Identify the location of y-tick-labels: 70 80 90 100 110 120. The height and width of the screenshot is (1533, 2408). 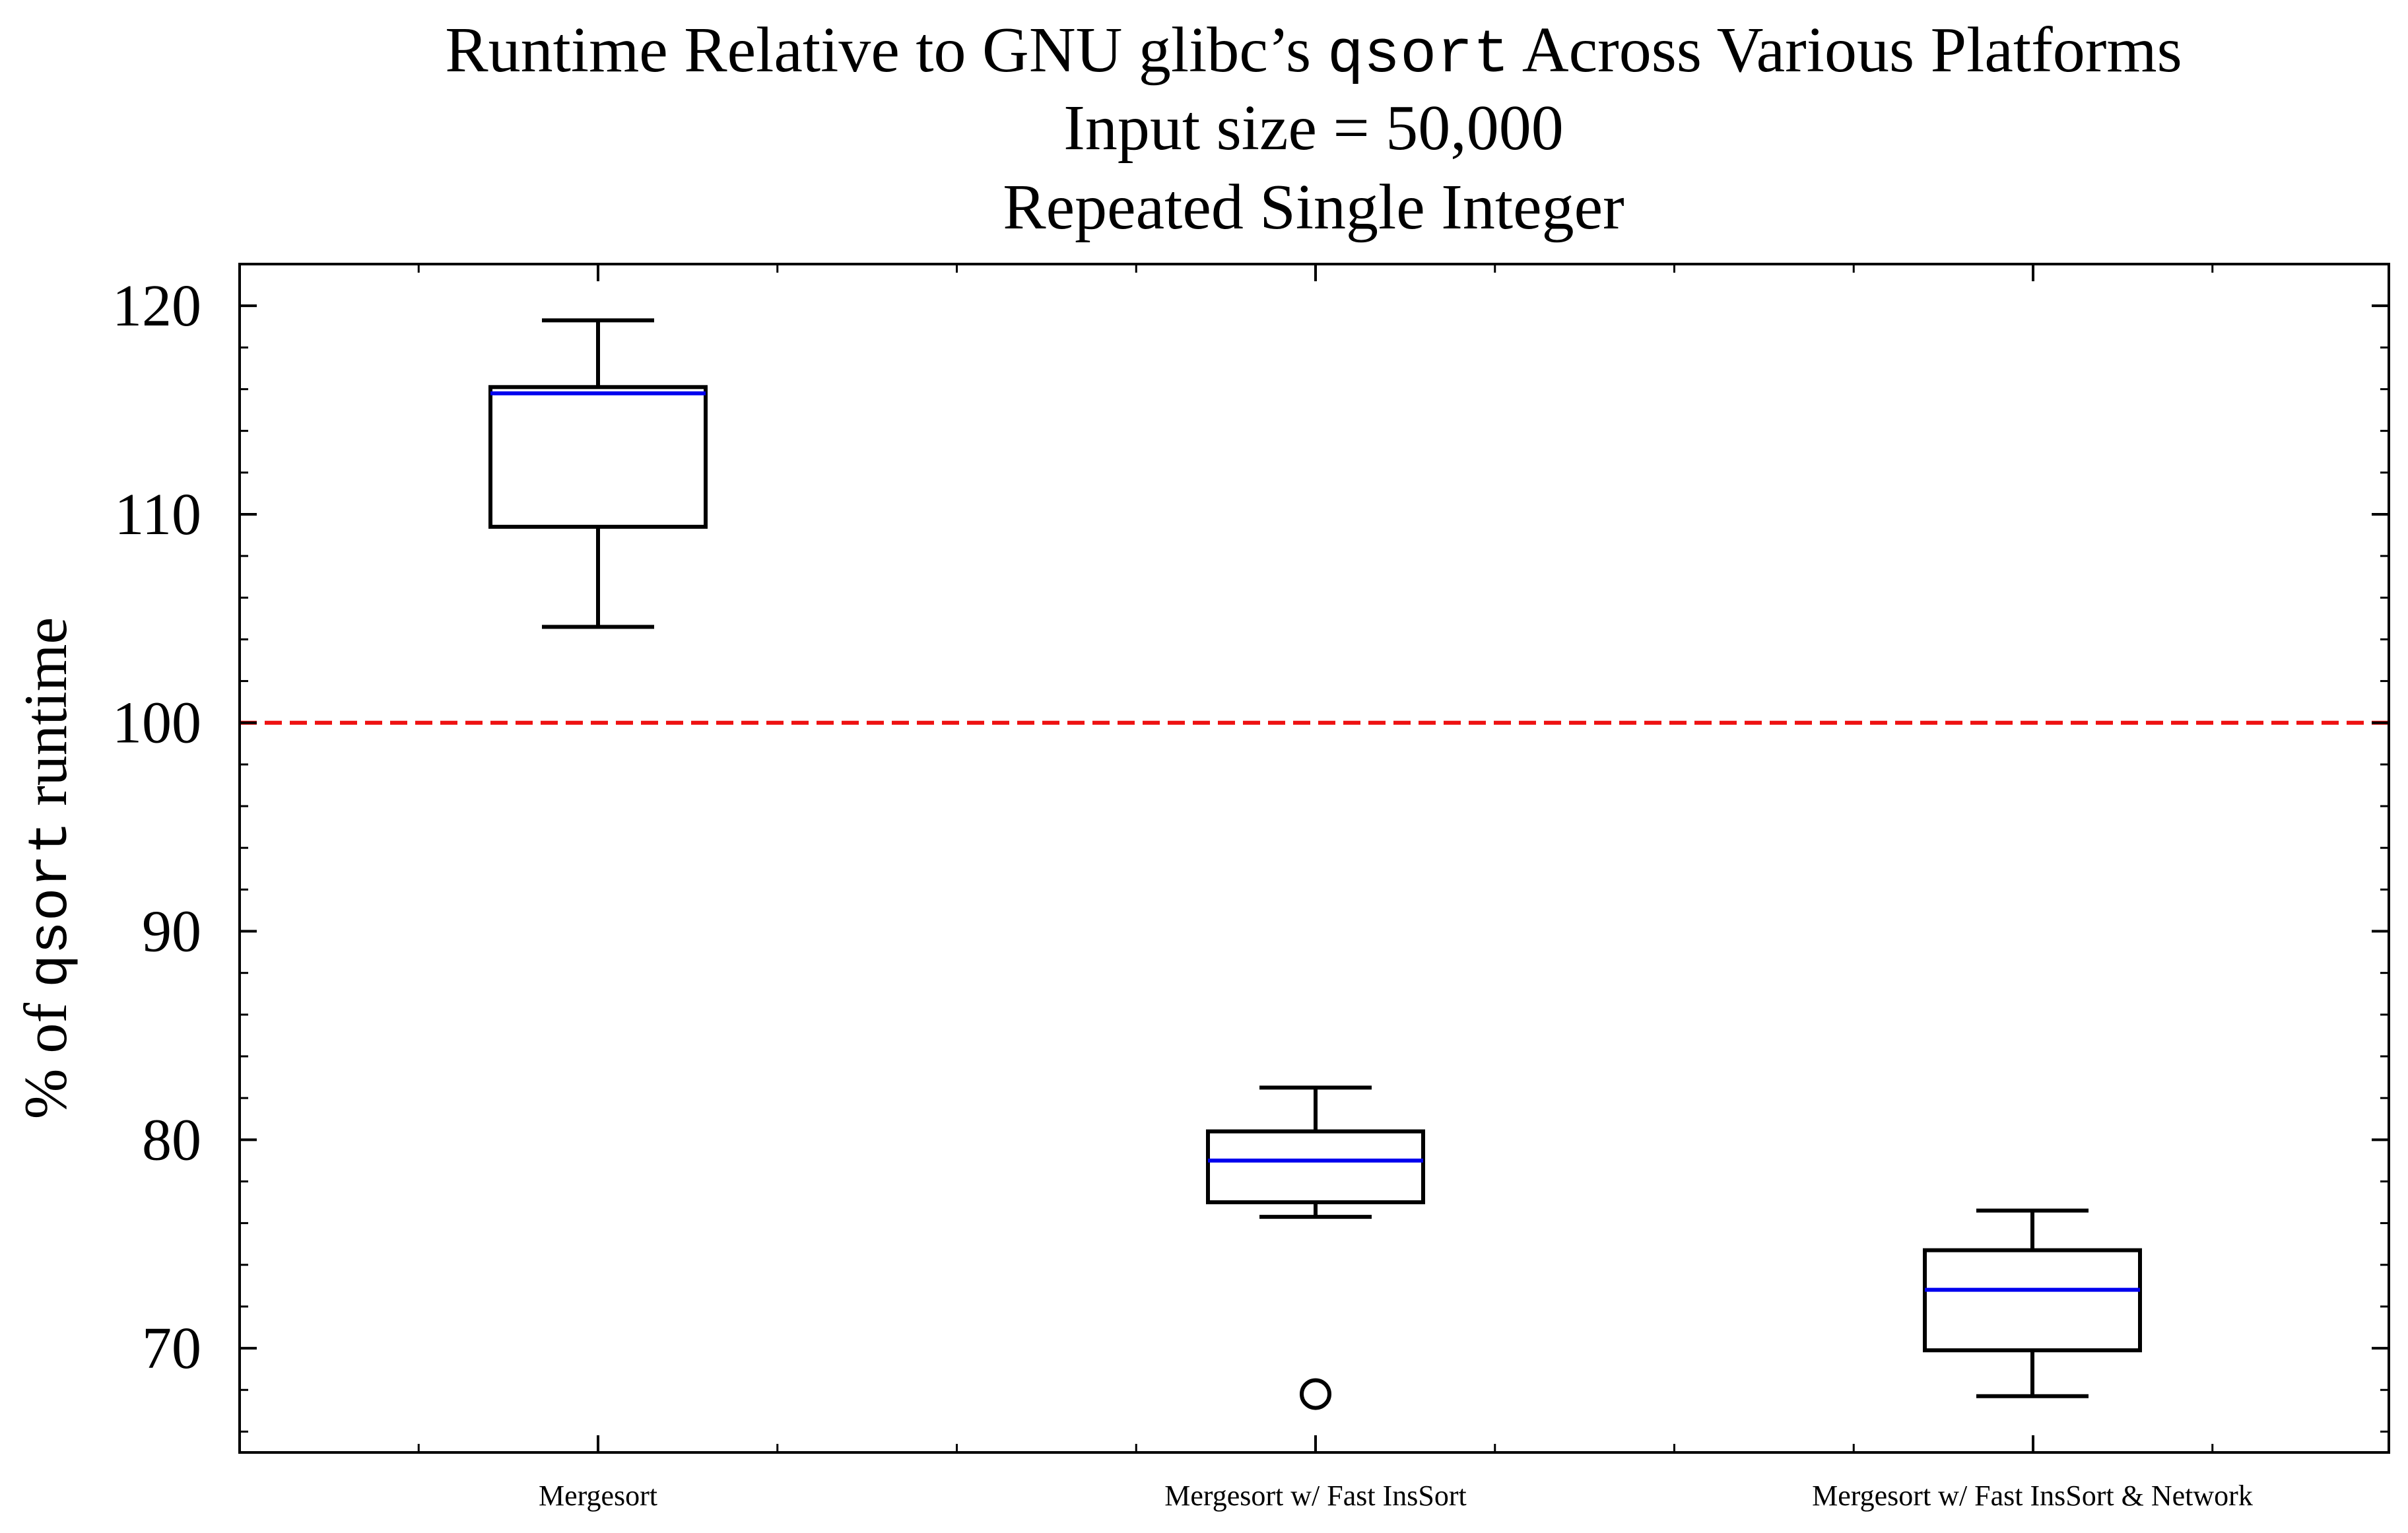
(156, 827).